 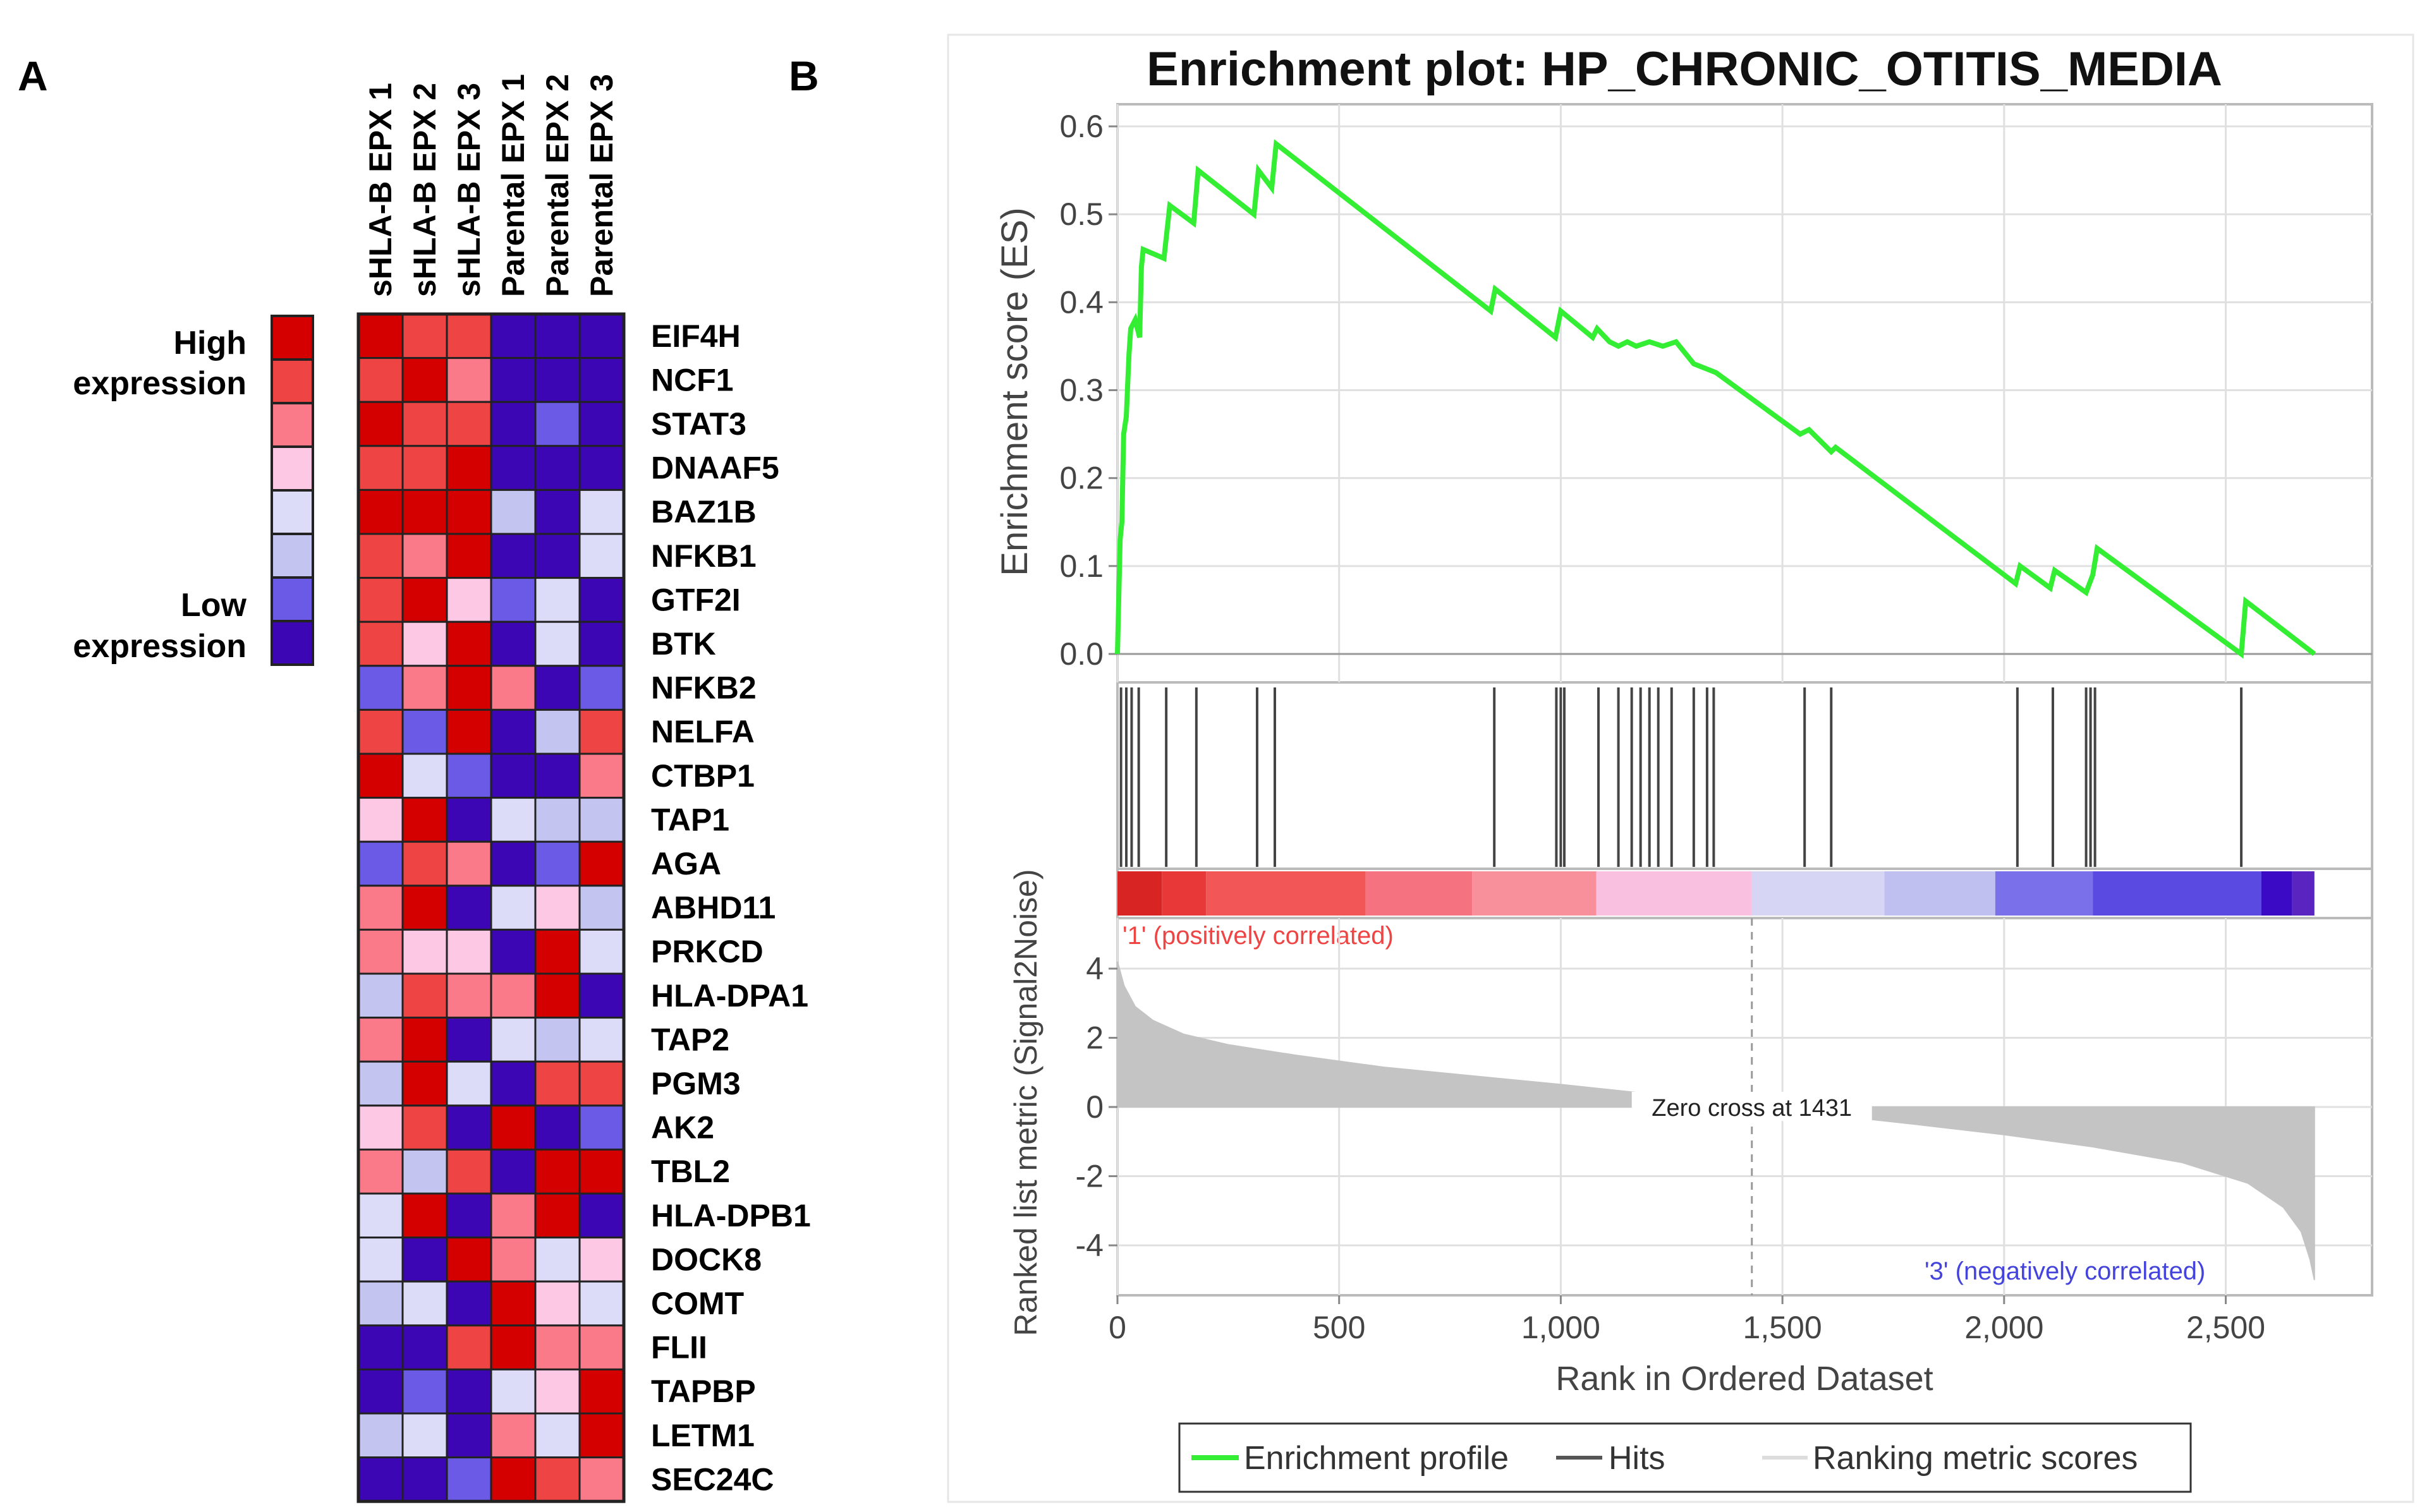 What do you see at coordinates (2065, 1271) in the screenshot?
I see `negative-correlated-label: '3' (negatively correlated)` at bounding box center [2065, 1271].